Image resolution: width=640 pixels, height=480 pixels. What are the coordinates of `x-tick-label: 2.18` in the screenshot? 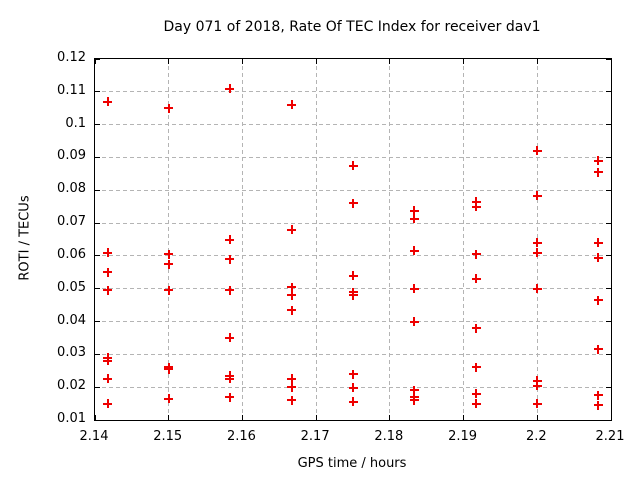 It's located at (389, 436).